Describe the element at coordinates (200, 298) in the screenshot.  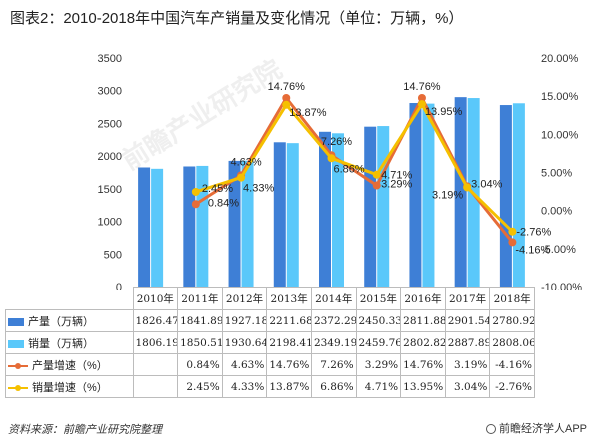
I see `table-header-year: 2011年` at that location.